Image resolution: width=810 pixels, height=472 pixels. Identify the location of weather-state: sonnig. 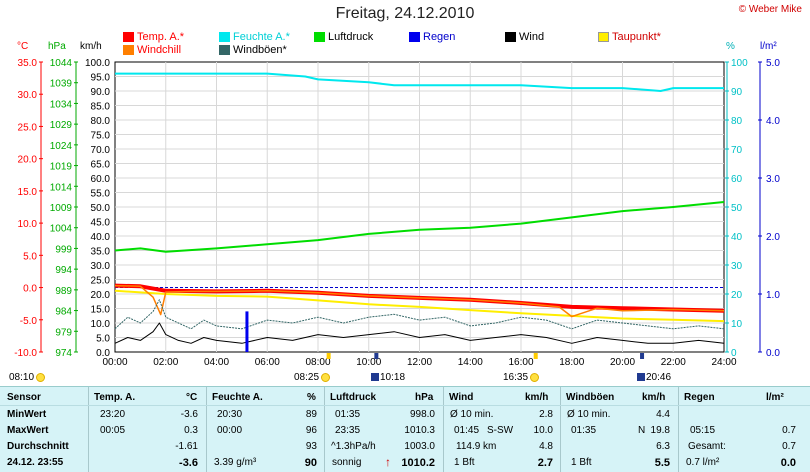
(347, 462).